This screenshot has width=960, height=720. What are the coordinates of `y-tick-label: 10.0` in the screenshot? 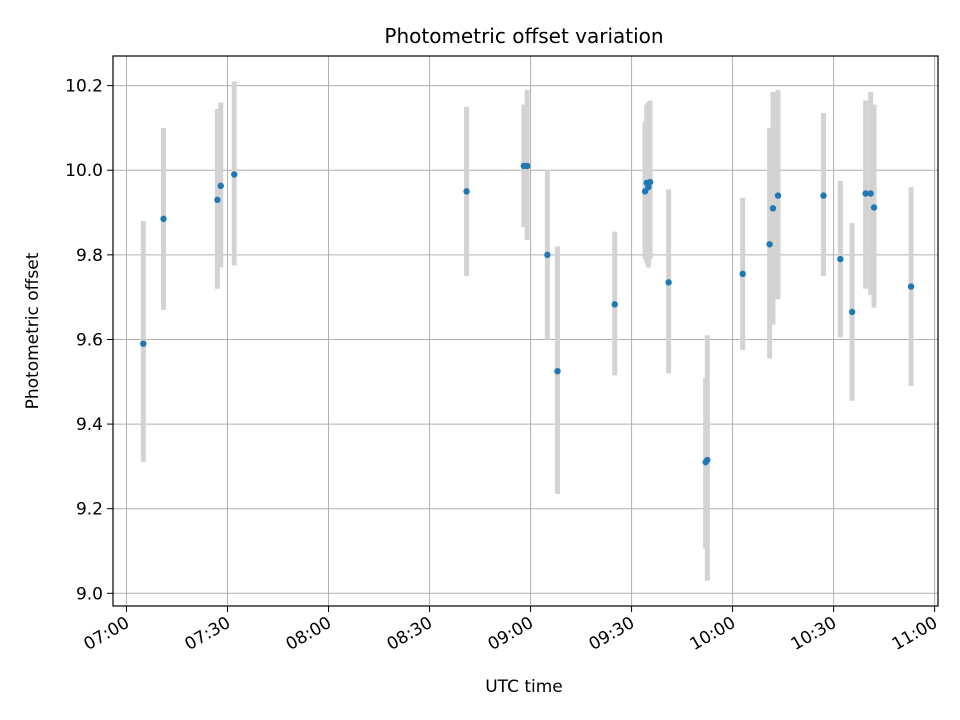 It's located at (84, 171).